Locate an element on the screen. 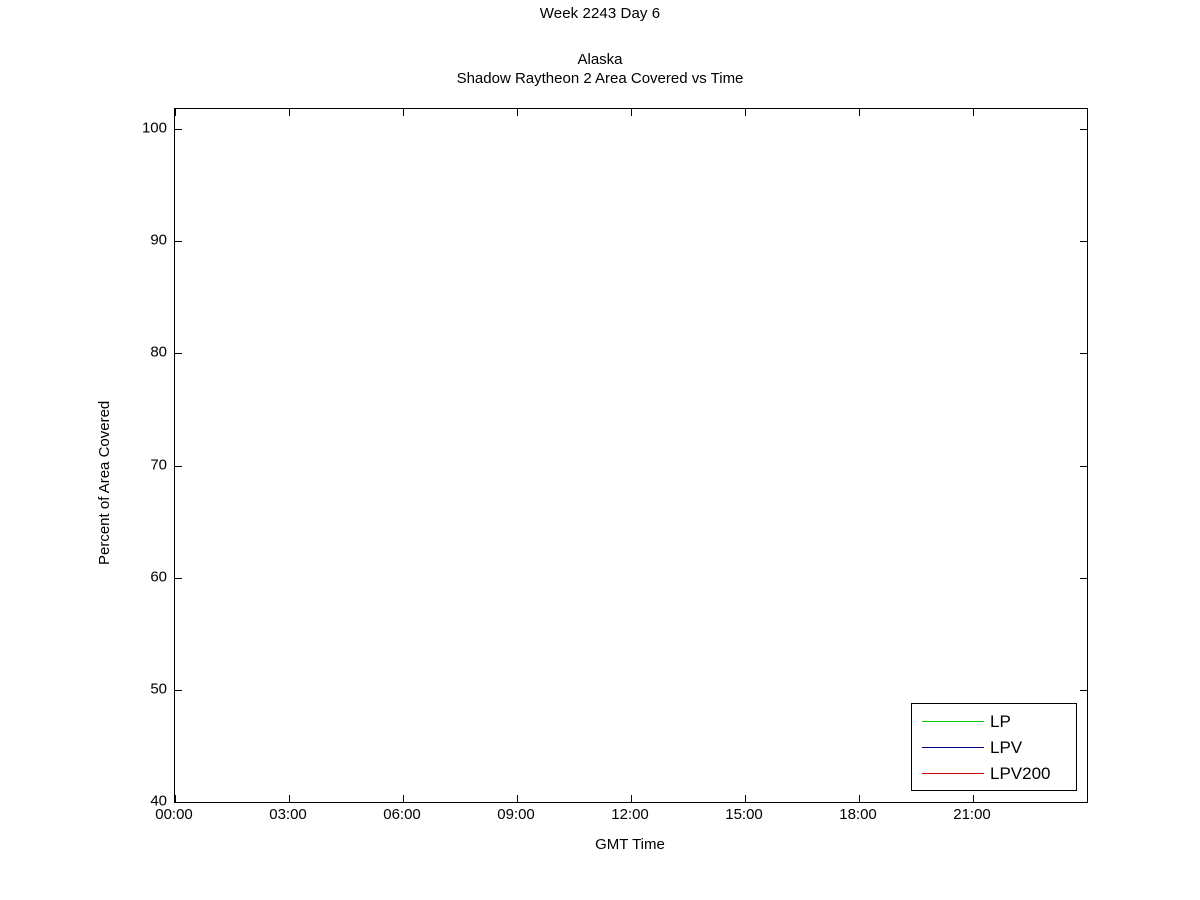  legend-entry: LPV is located at coordinates (994, 747).